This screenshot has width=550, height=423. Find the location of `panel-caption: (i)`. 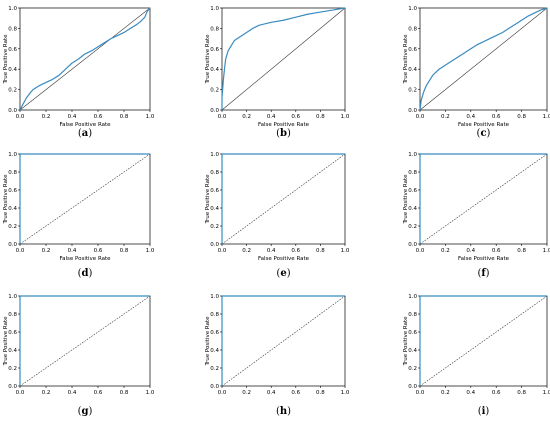

panel-caption: (i) is located at coordinates (484, 411).